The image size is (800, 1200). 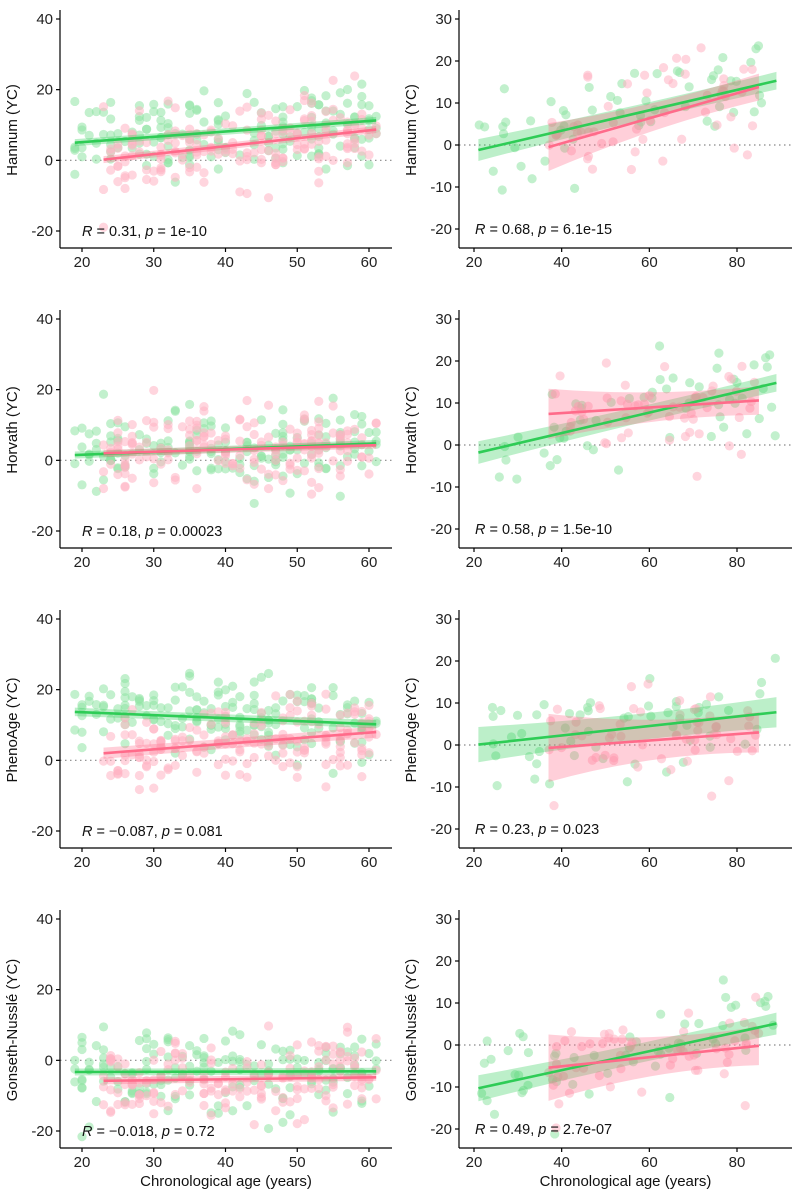 What do you see at coordinates (87, 532) in the screenshot?
I see `r-symbol: R` at bounding box center [87, 532].